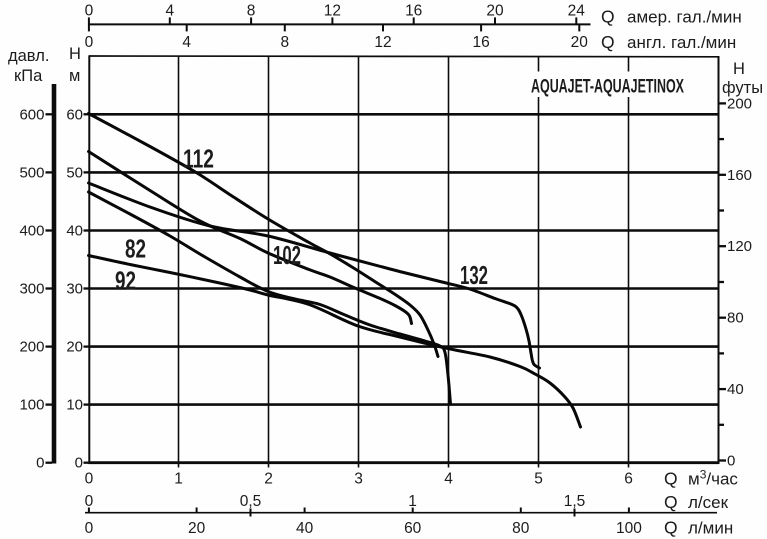 The image size is (767, 539). What do you see at coordinates (268, 479) in the screenshot?
I see `svg-text: 2` at bounding box center [268, 479].